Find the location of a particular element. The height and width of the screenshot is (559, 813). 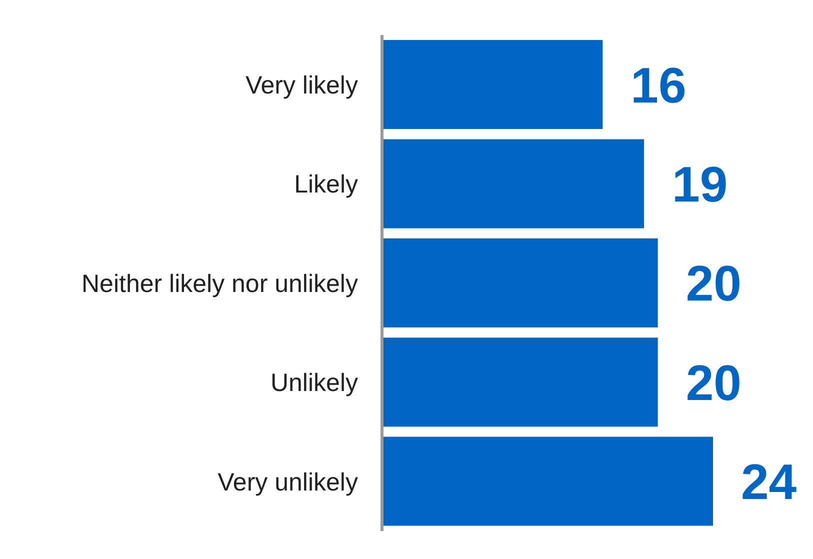

data-label: 24 is located at coordinates (769, 482).